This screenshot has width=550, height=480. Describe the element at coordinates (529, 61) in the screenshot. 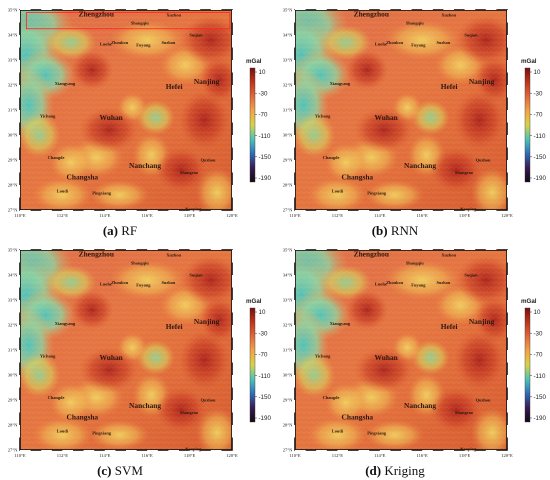

I see `colorbar-unit: mGal` at that location.